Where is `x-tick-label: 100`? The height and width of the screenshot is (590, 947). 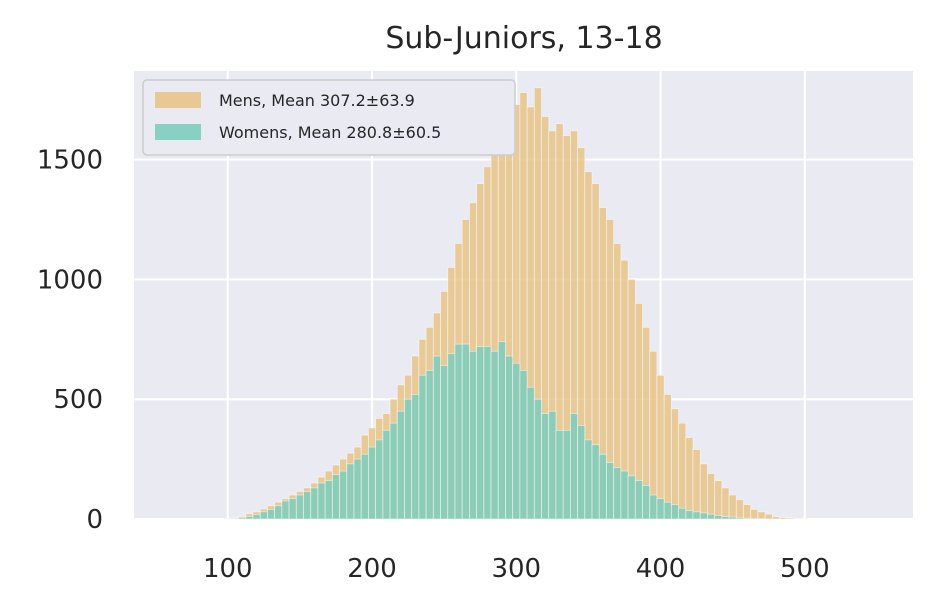 x-tick-label: 100 is located at coordinates (228, 569).